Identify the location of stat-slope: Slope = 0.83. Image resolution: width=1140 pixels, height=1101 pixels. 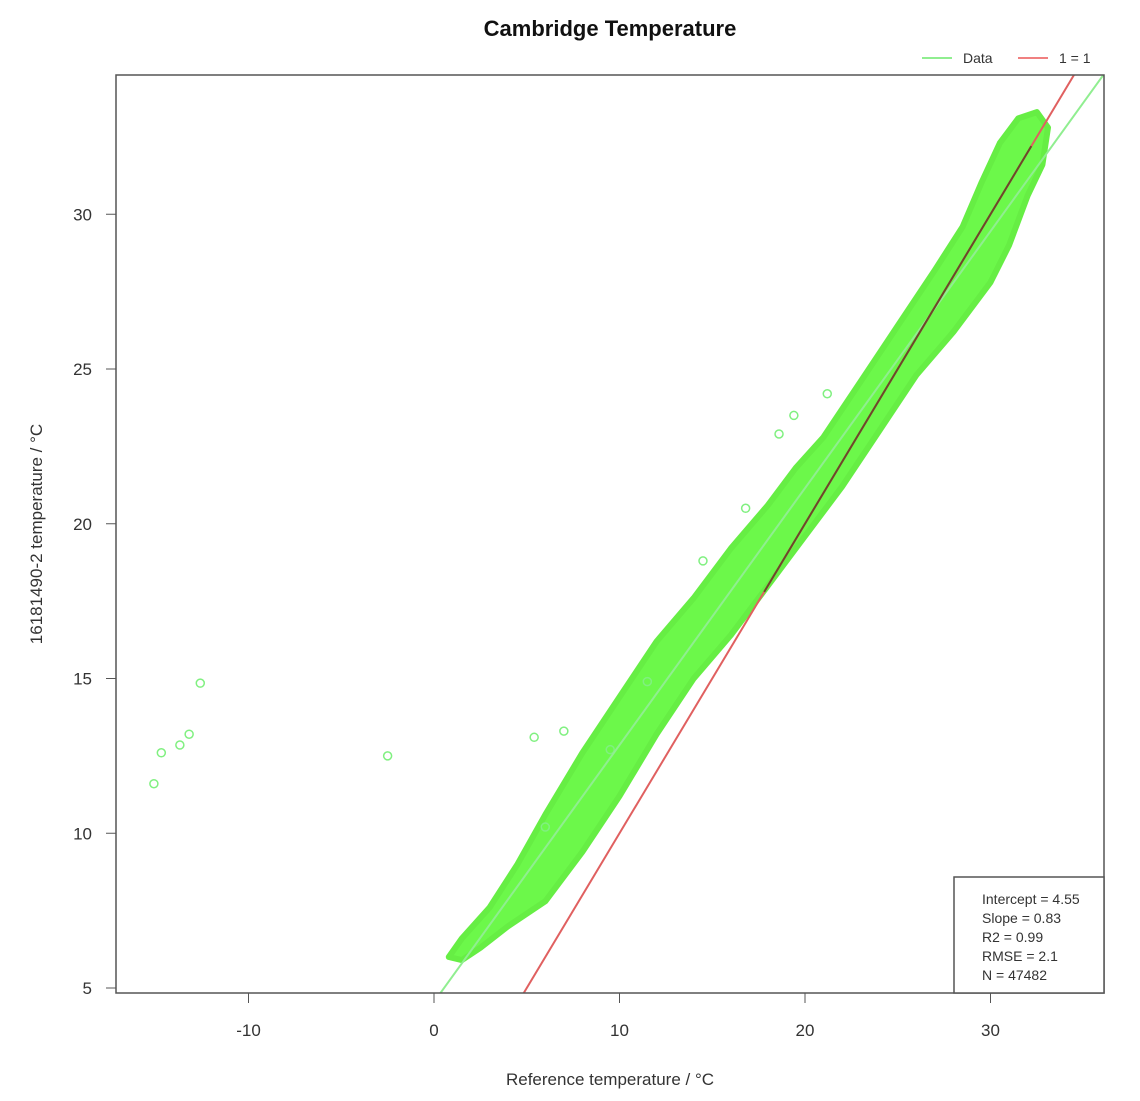
(1021, 918).